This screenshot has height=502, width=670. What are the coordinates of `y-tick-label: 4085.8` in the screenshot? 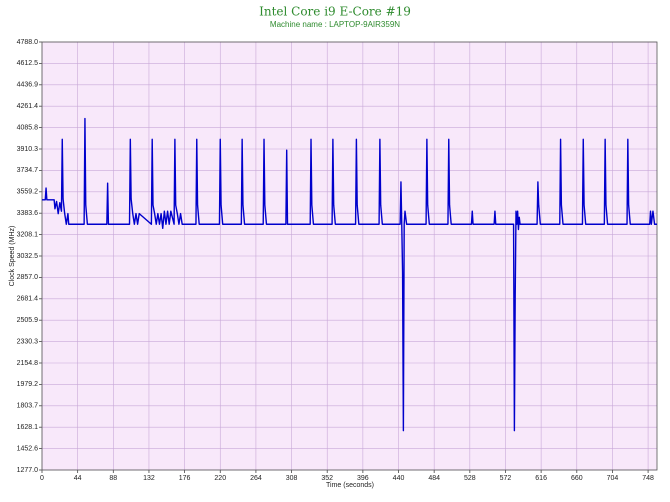 It's located at (28, 127).